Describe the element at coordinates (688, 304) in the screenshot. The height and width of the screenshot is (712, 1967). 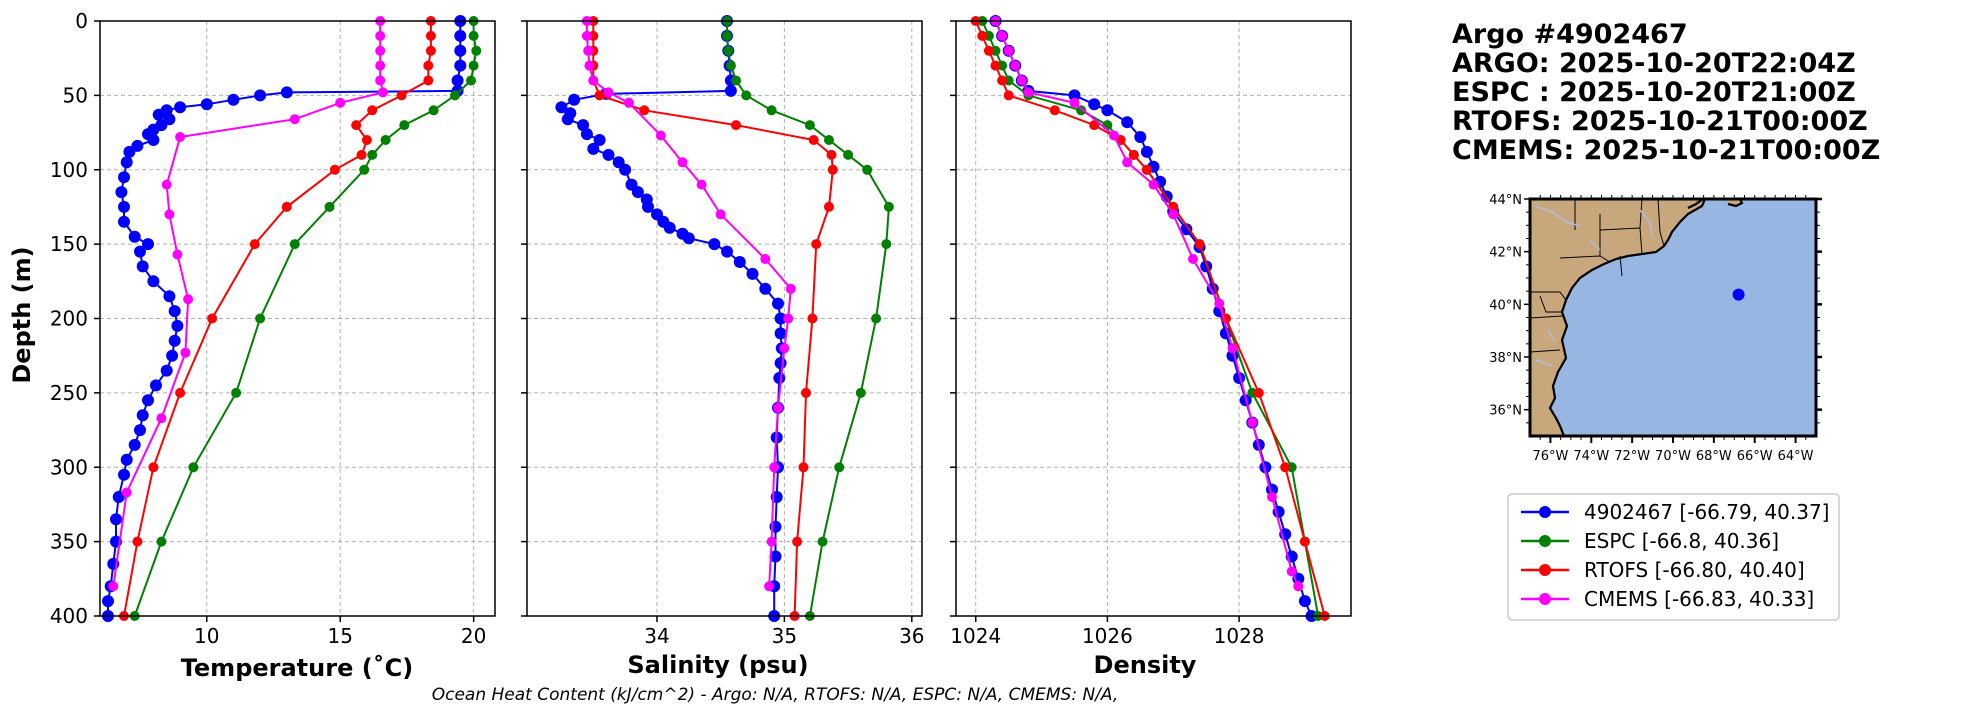
I see `series-line` at that location.